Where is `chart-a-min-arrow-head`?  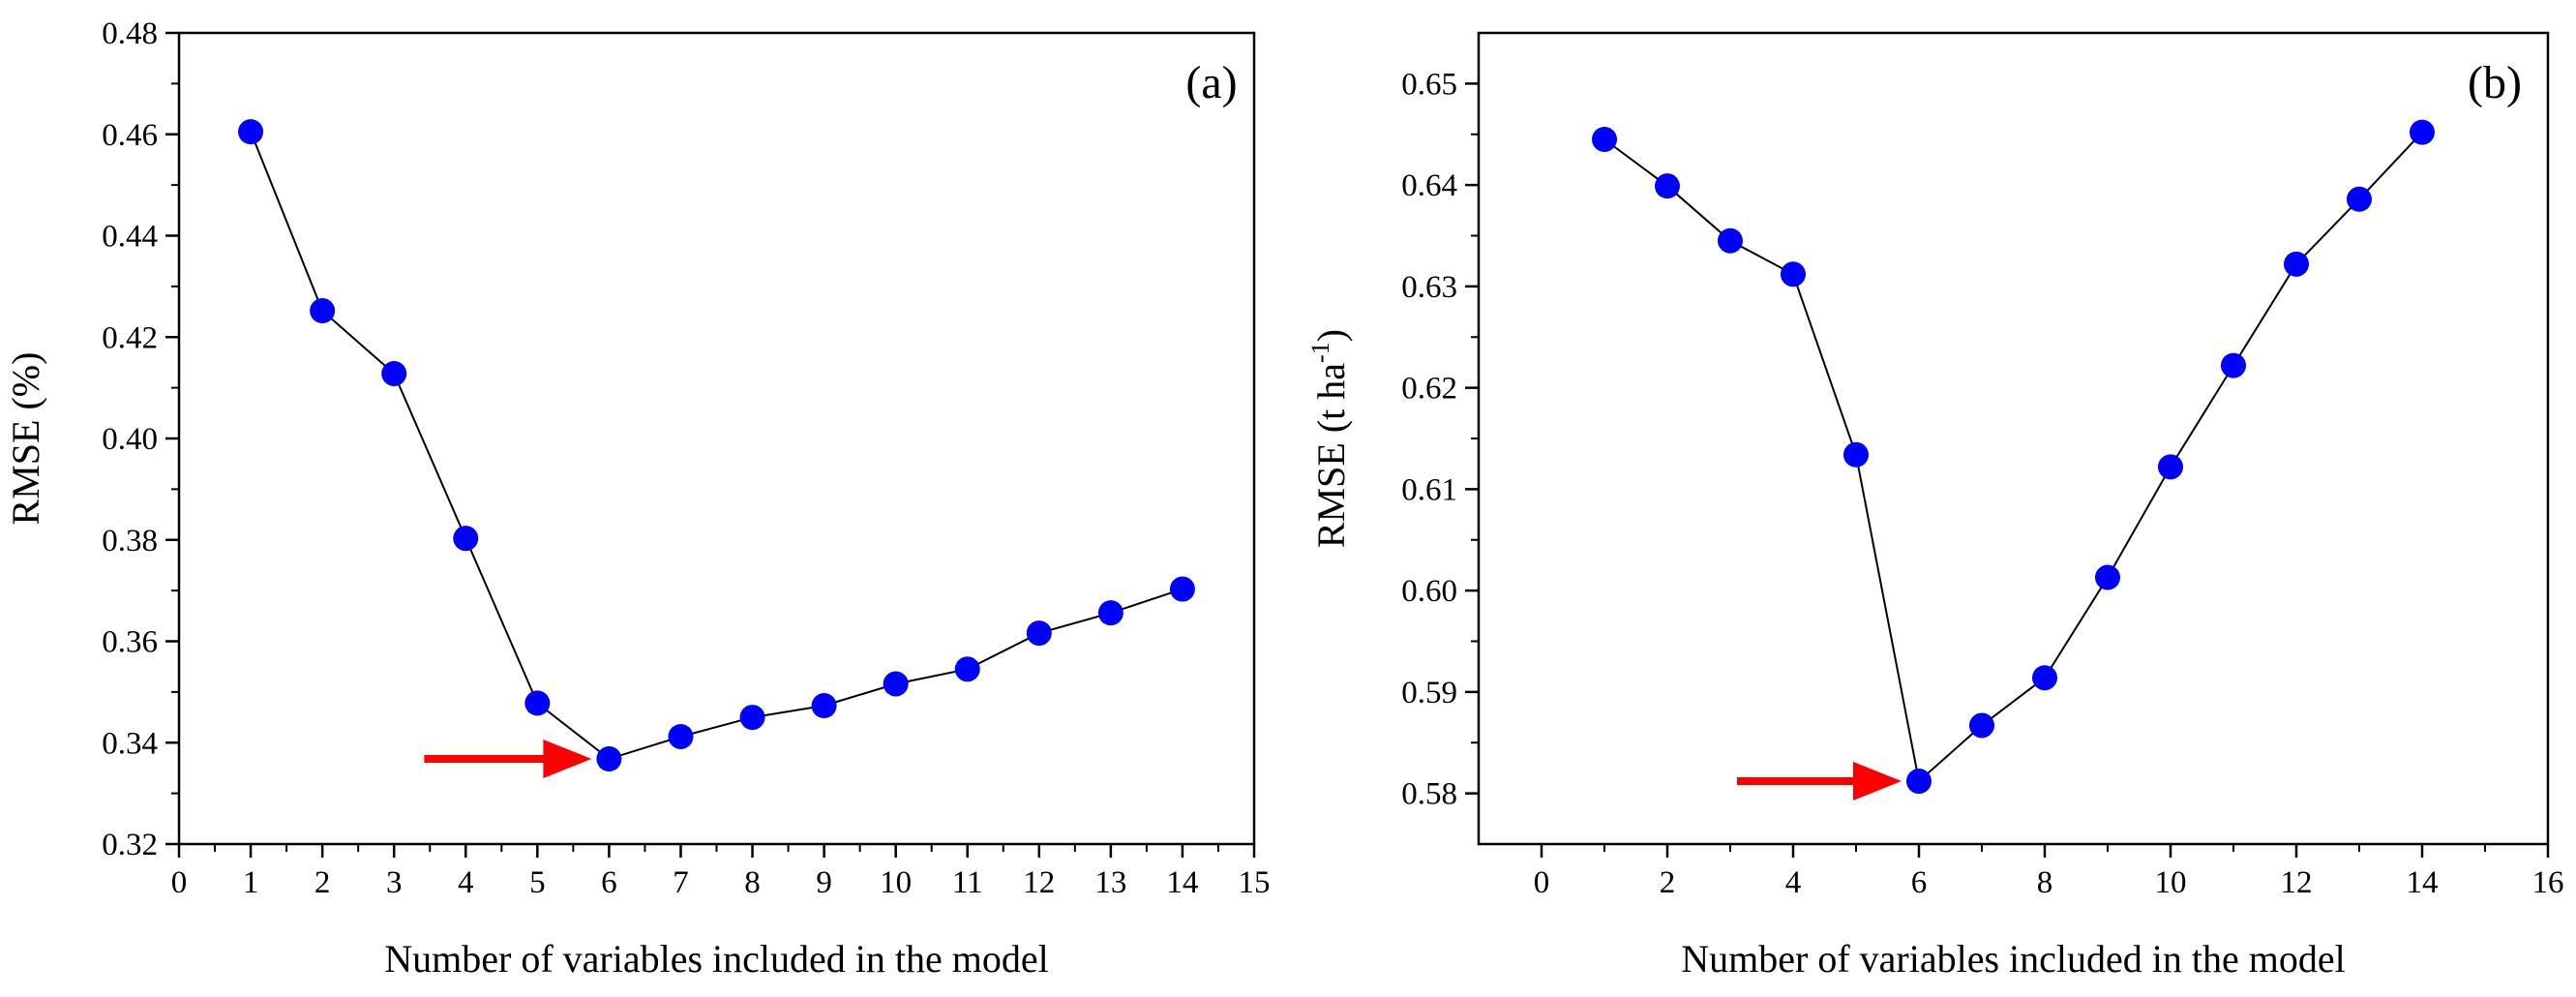 chart-a-min-arrow-head is located at coordinates (567, 759).